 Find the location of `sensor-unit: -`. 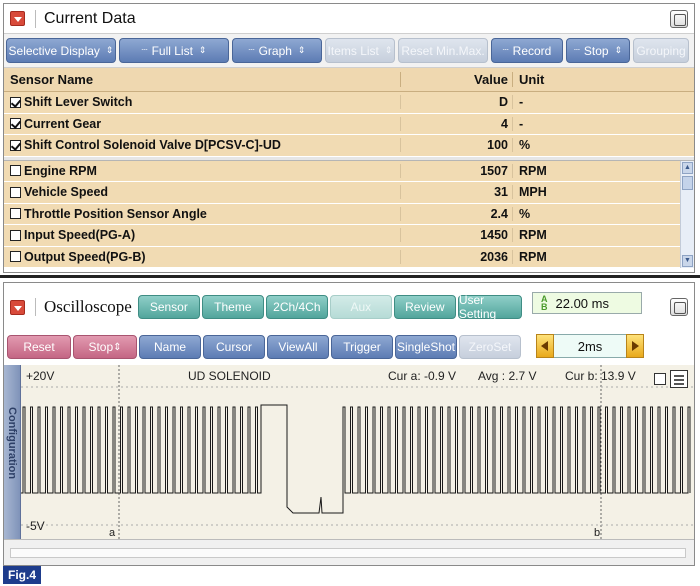

sensor-unit: - is located at coordinates (603, 123).